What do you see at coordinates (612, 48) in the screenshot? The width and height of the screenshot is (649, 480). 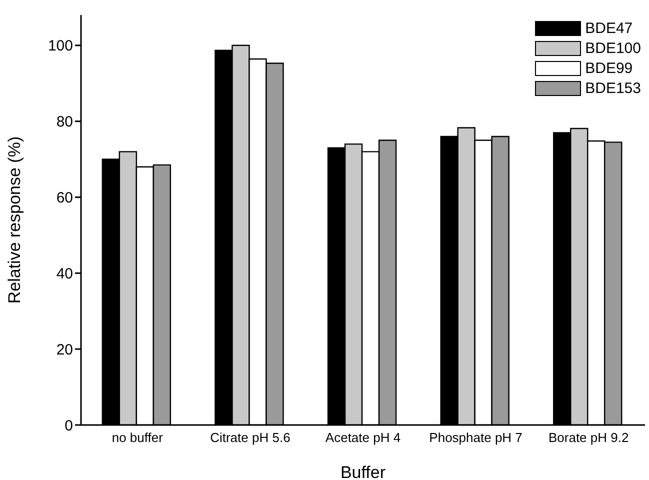 I see `legend-label: BDE100` at bounding box center [612, 48].